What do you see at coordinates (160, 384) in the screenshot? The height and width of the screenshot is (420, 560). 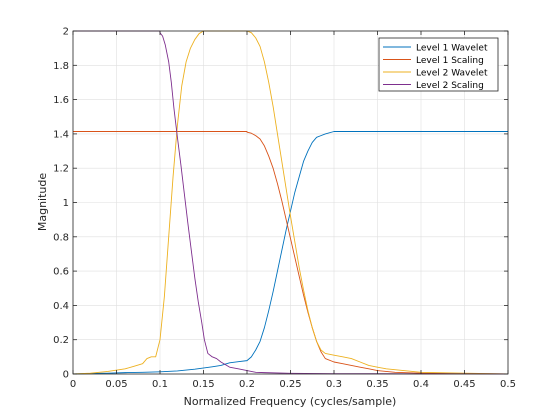 I see `x-tick-label: 0.1` at bounding box center [160, 384].